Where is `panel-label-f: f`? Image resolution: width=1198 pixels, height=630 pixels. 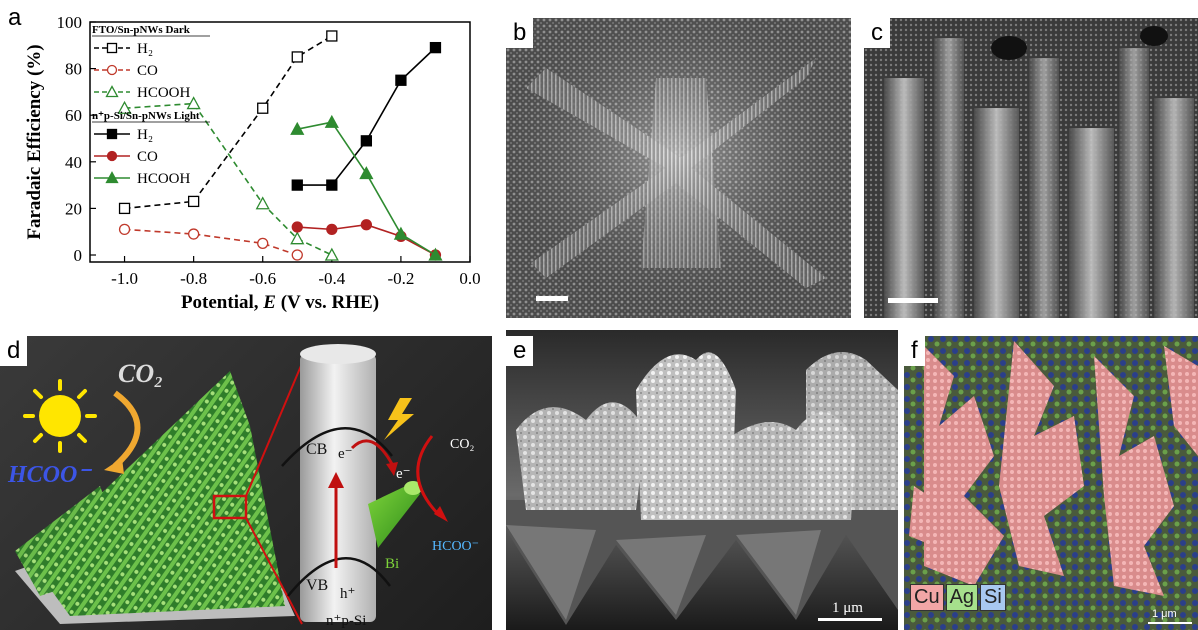 panel-label-f: f is located at coordinates (914, 351).